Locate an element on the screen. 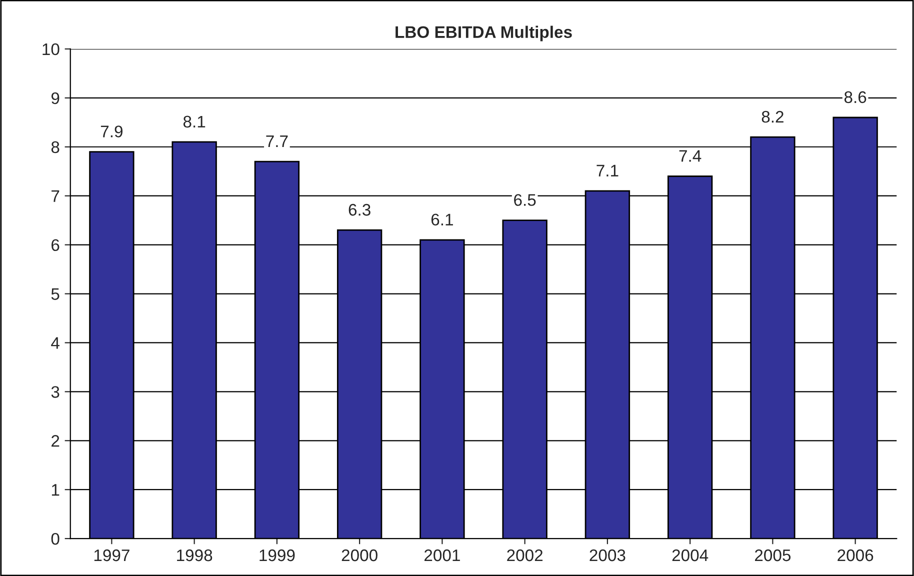 Image resolution: width=914 pixels, height=576 pixels. x-tick-label: 2001 is located at coordinates (442, 555).